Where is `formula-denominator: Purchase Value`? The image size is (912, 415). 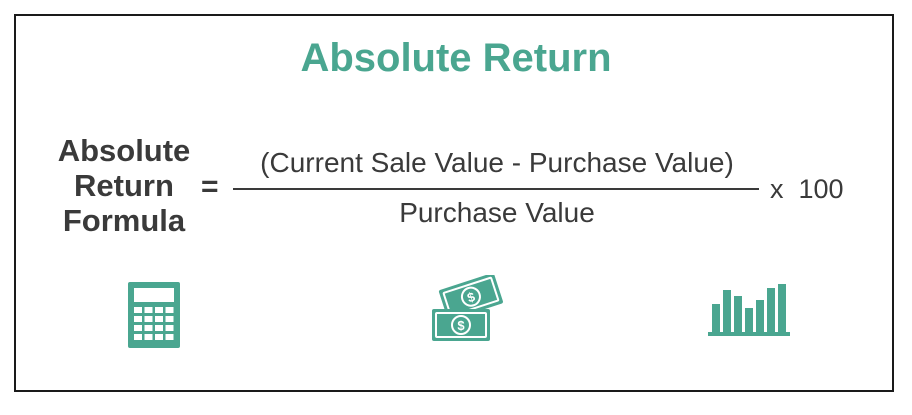
formula-denominator: Purchase Value is located at coordinates (497, 212).